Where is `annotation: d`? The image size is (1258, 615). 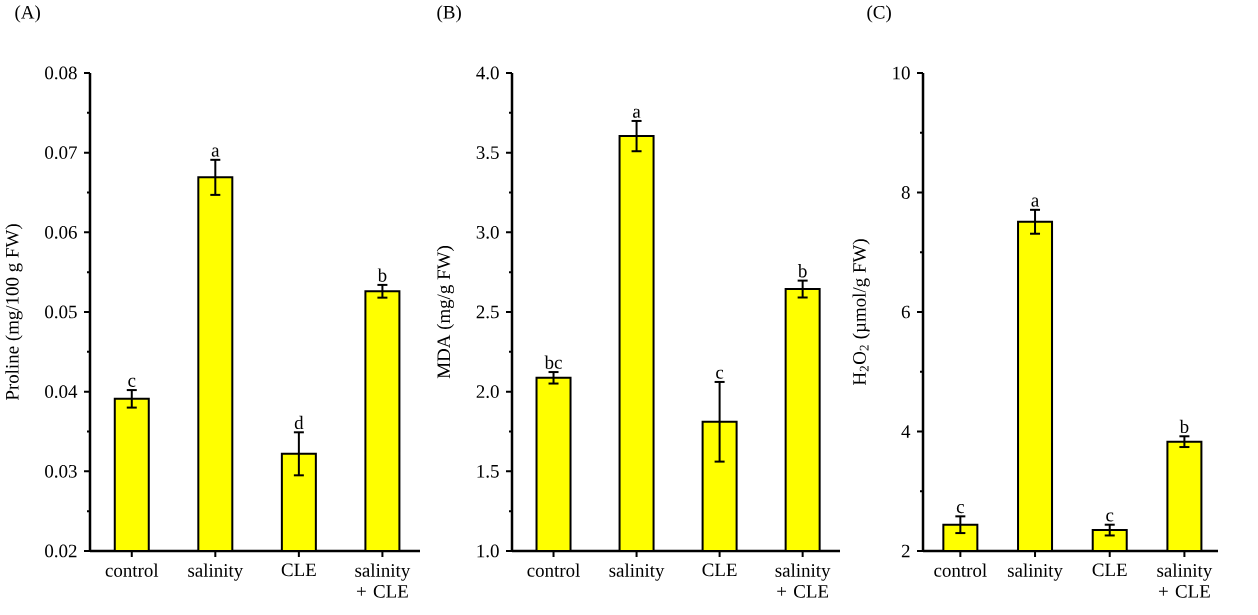 annotation: d is located at coordinates (299, 422).